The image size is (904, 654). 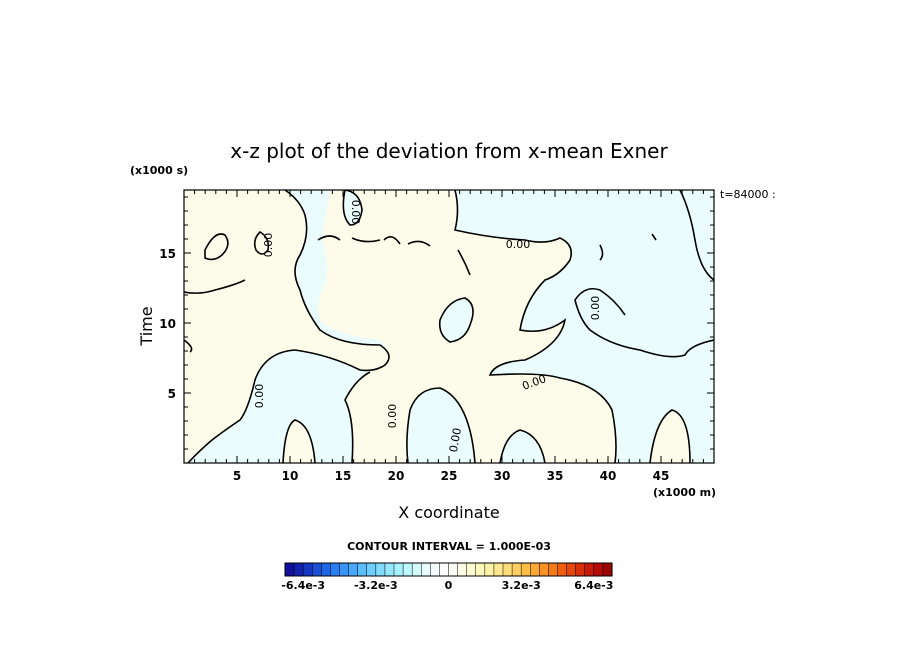 What do you see at coordinates (172, 394) in the screenshot?
I see `y-tick-label: 5` at bounding box center [172, 394].